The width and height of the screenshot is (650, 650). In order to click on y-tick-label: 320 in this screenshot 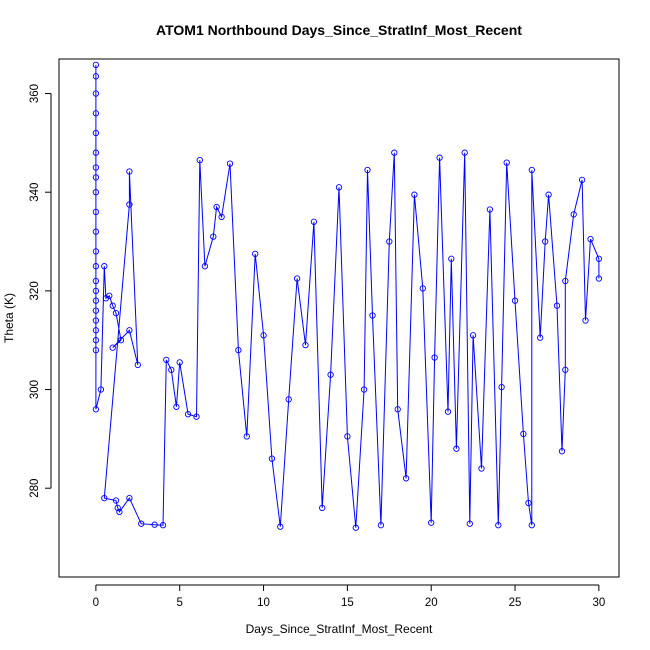, I will do `click(35, 290)`.